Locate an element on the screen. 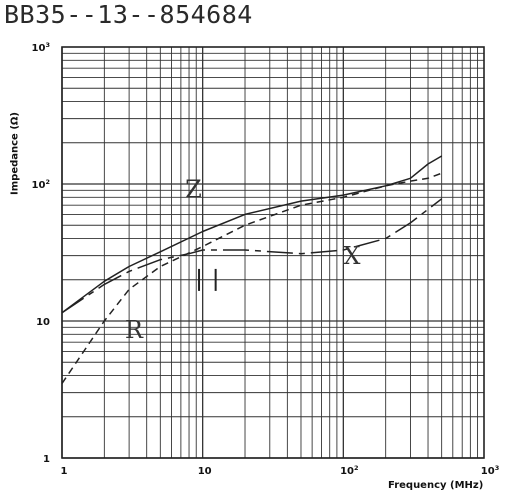  y-tick-label: 10 is located at coordinates (43, 322).